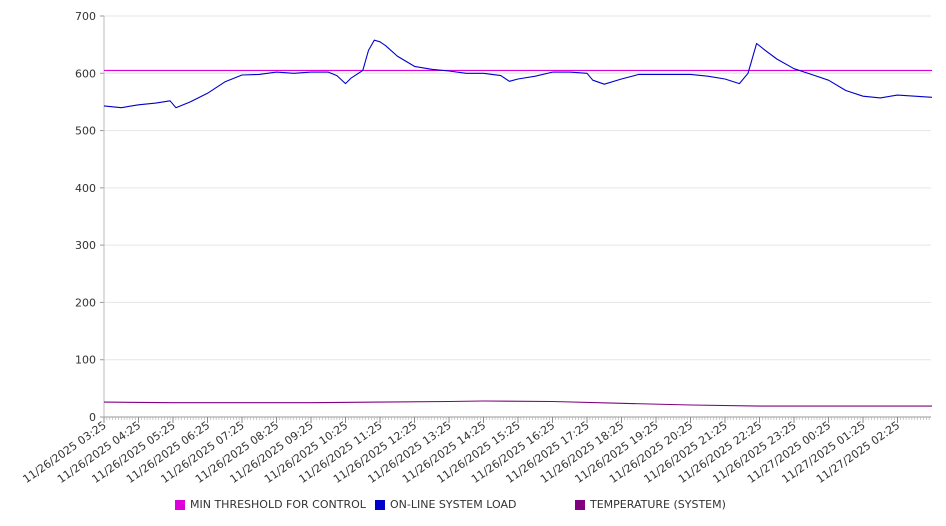 The height and width of the screenshot is (526, 946). I want to click on legend-swatch-system-load, so click(380, 504).